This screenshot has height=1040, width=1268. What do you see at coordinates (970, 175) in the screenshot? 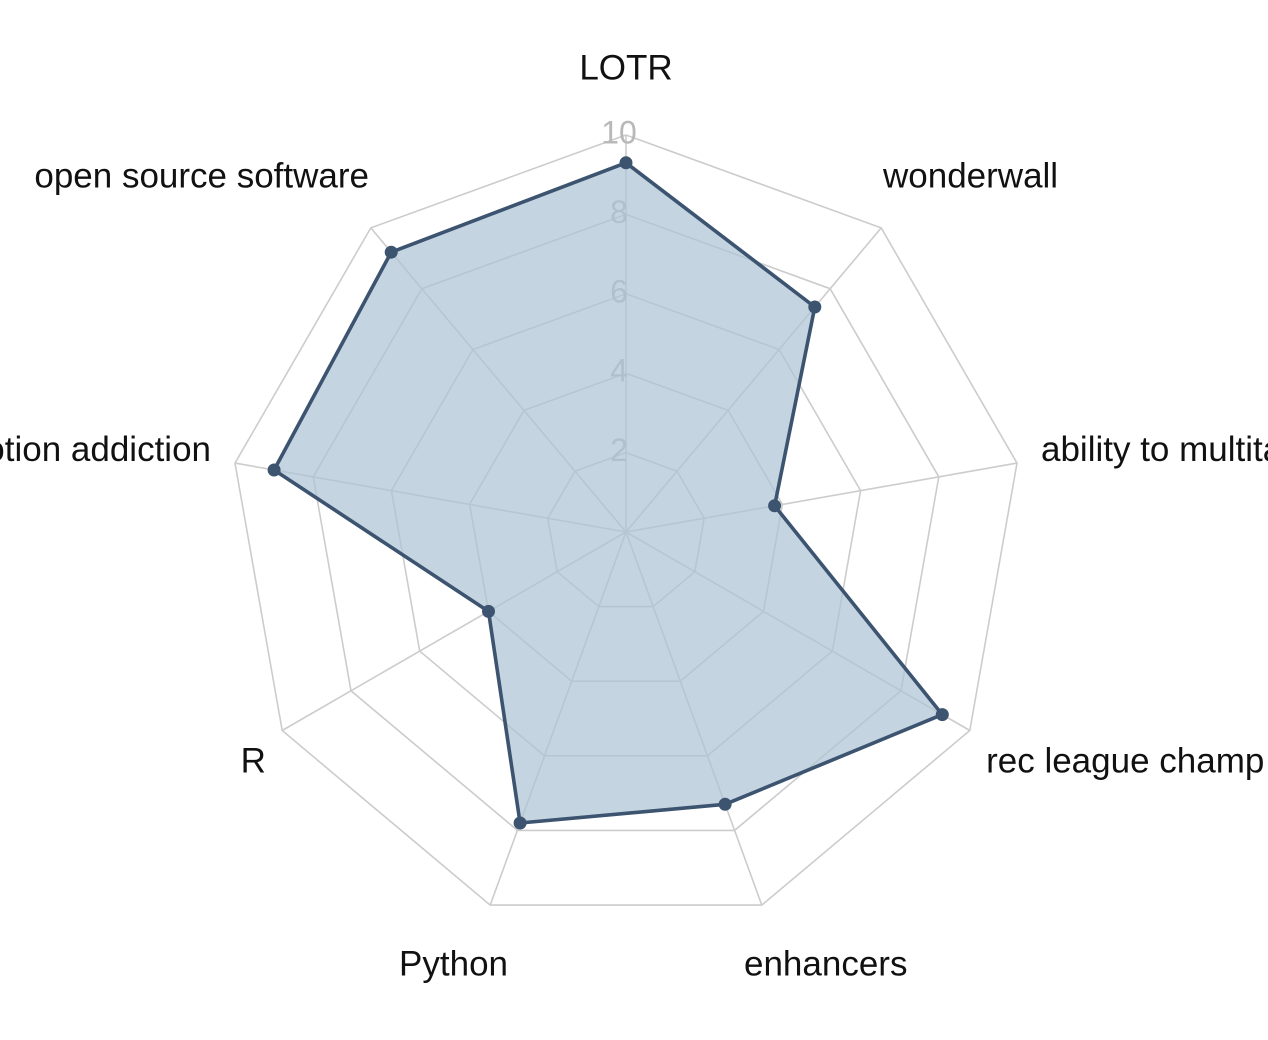
I see `axis-label: wonderwall` at bounding box center [970, 175].